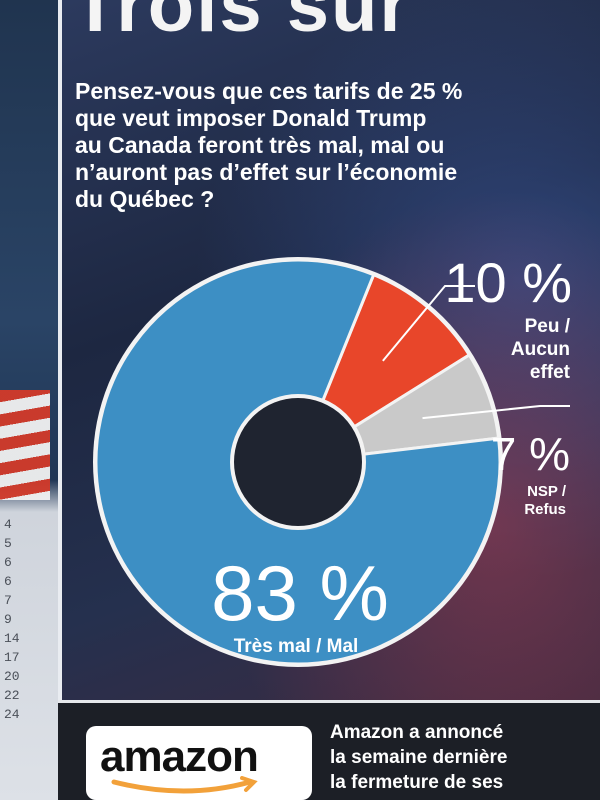  Describe the element at coordinates (296, 646) in the screenshot. I see `slice-name-label: Très mal / Mal` at that location.